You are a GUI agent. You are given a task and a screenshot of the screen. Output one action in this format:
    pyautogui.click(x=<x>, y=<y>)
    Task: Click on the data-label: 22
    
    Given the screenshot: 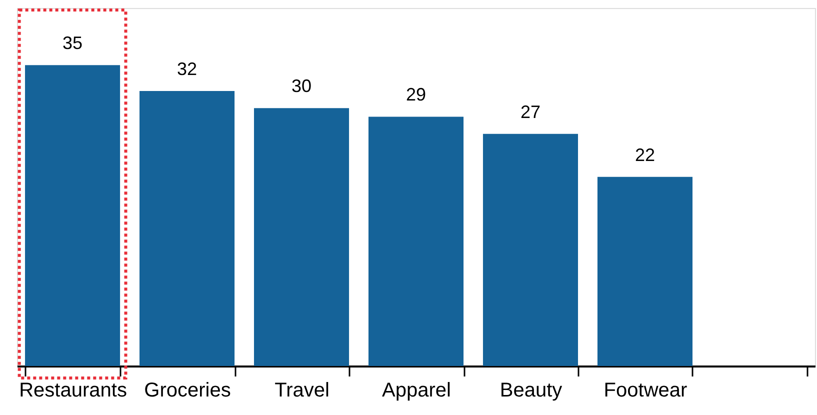 What is the action you would take?
    pyautogui.click(x=644, y=154)
    